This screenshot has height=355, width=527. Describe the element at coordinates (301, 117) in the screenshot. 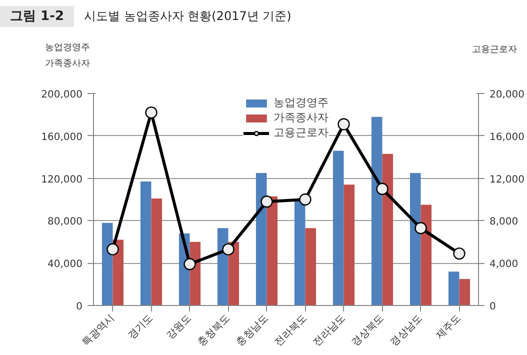

I see `legend-label: 가족종사자` at that location.